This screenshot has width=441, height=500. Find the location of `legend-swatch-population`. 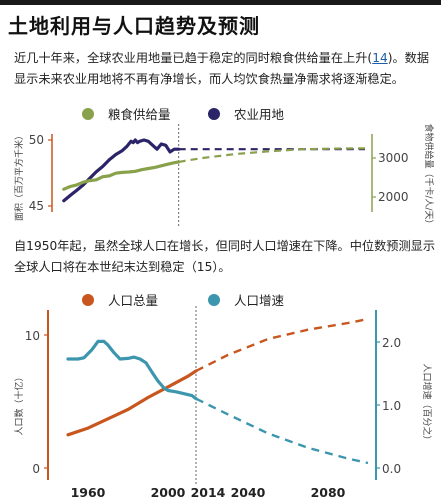

legend-swatch-population is located at coordinates (88, 299).